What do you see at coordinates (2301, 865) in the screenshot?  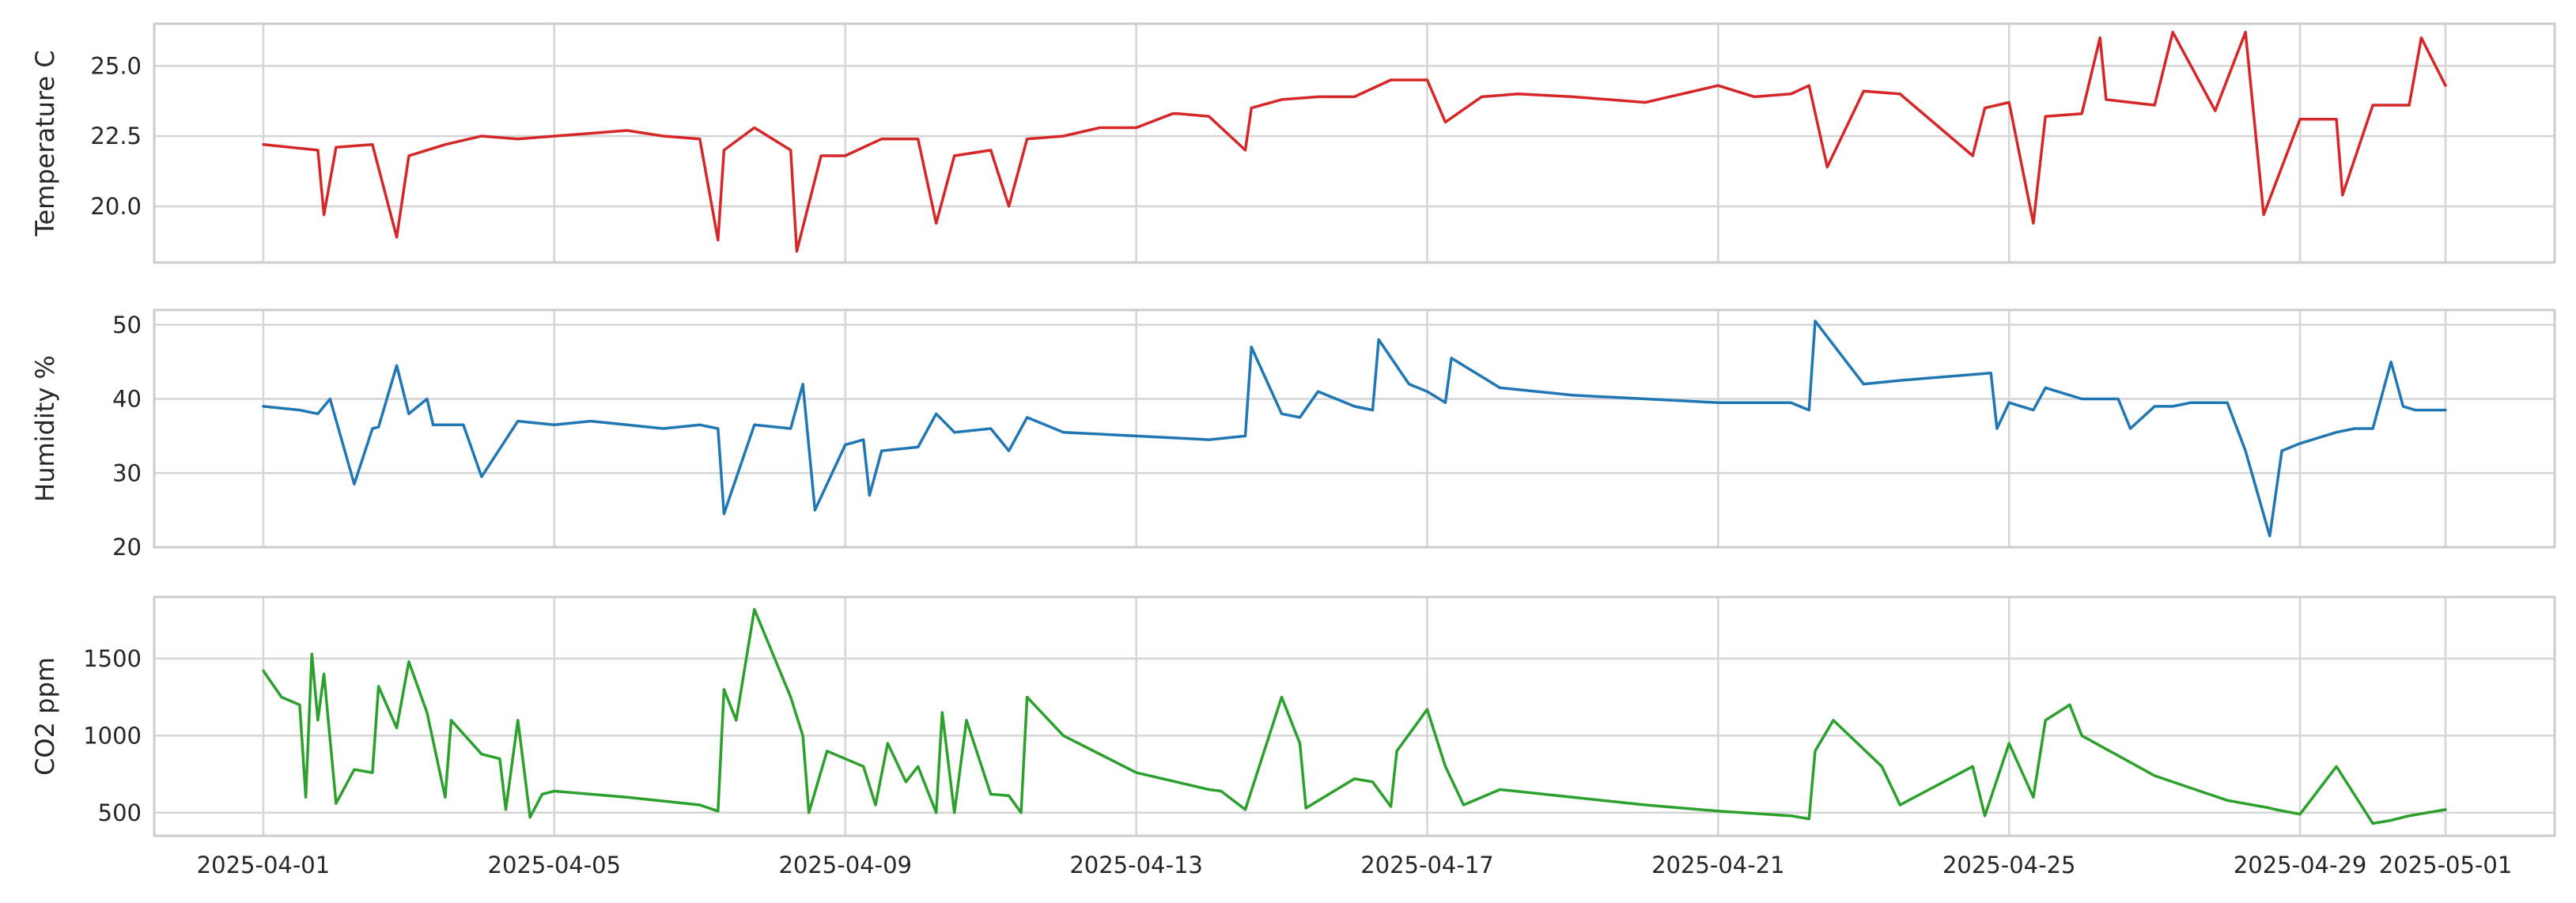 I see `x-tick-label-7: 2025-04-29` at bounding box center [2301, 865].